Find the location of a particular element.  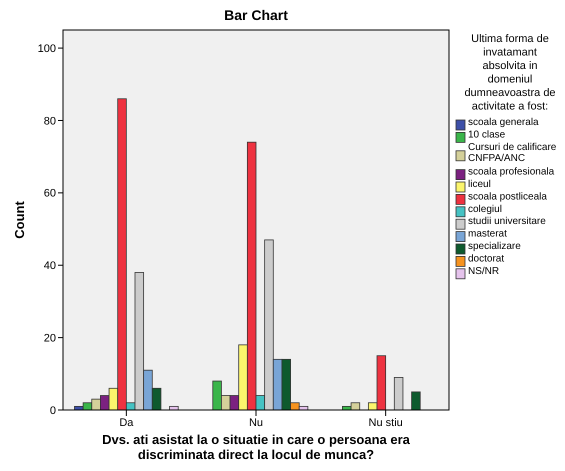

y-tick-label: 80 is located at coordinates (50, 121).